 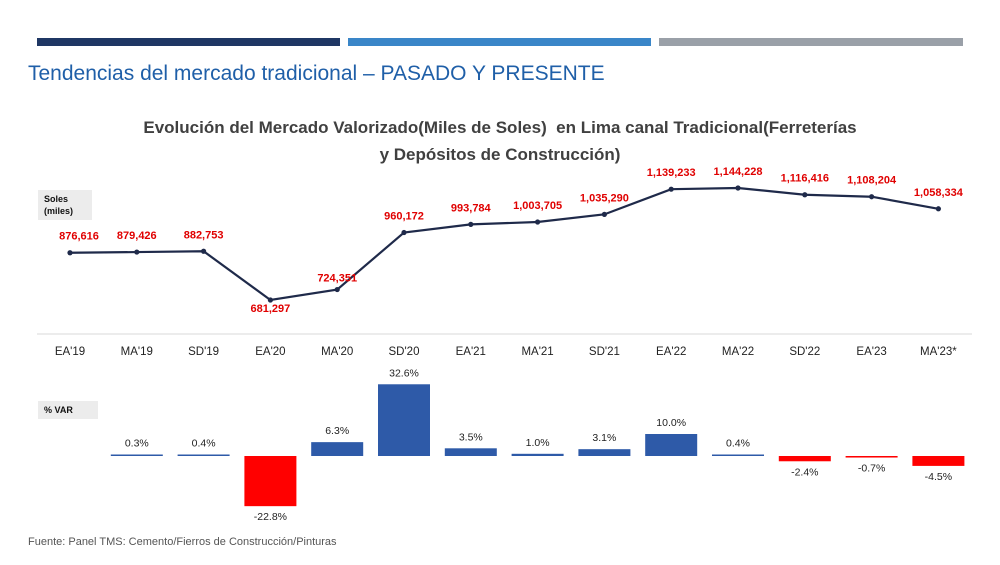 I want to click on var-bar-label: 3.5%, so click(x=471, y=437).